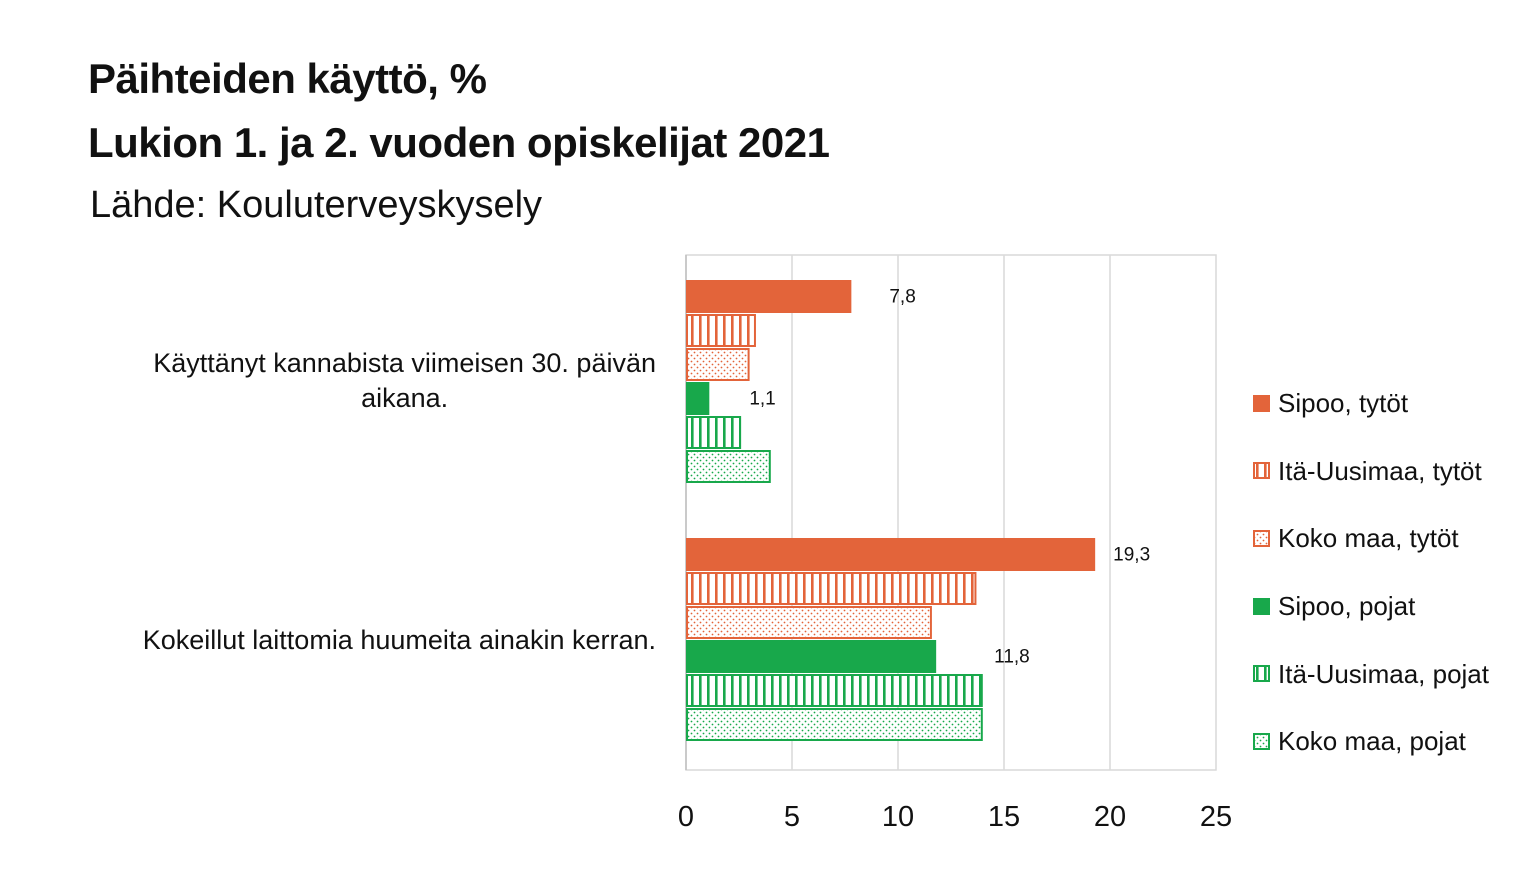 The image size is (1536, 886). Describe the element at coordinates (792, 817) in the screenshot. I see `x-tick-label: 5` at that location.